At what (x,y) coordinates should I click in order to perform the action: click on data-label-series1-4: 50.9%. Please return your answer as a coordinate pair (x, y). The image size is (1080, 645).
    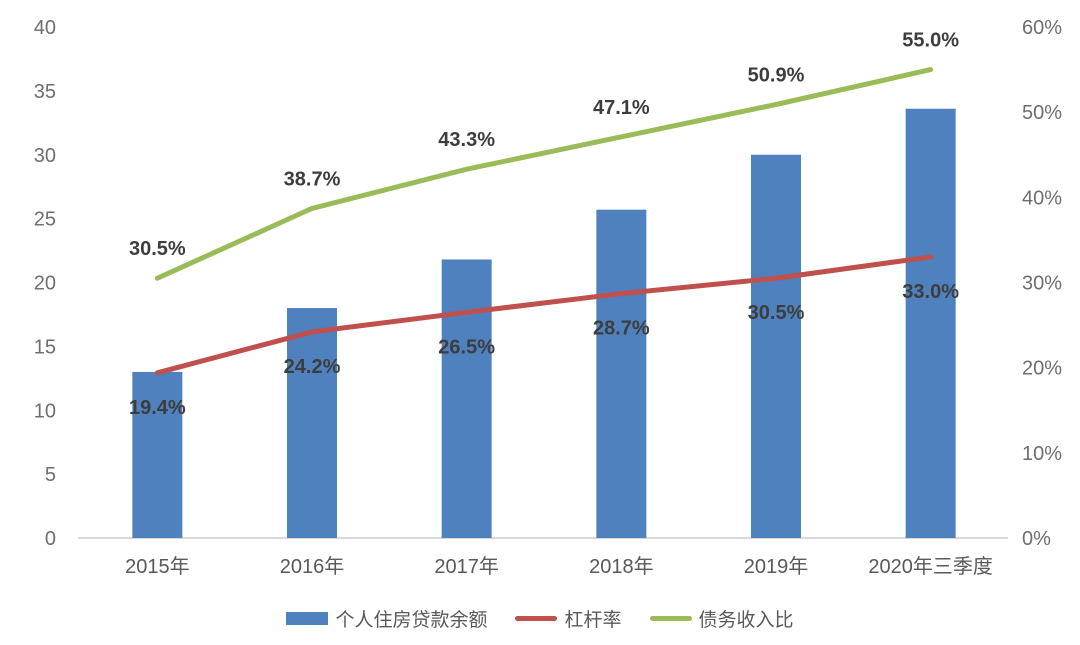
    Looking at the image, I should click on (776, 76).